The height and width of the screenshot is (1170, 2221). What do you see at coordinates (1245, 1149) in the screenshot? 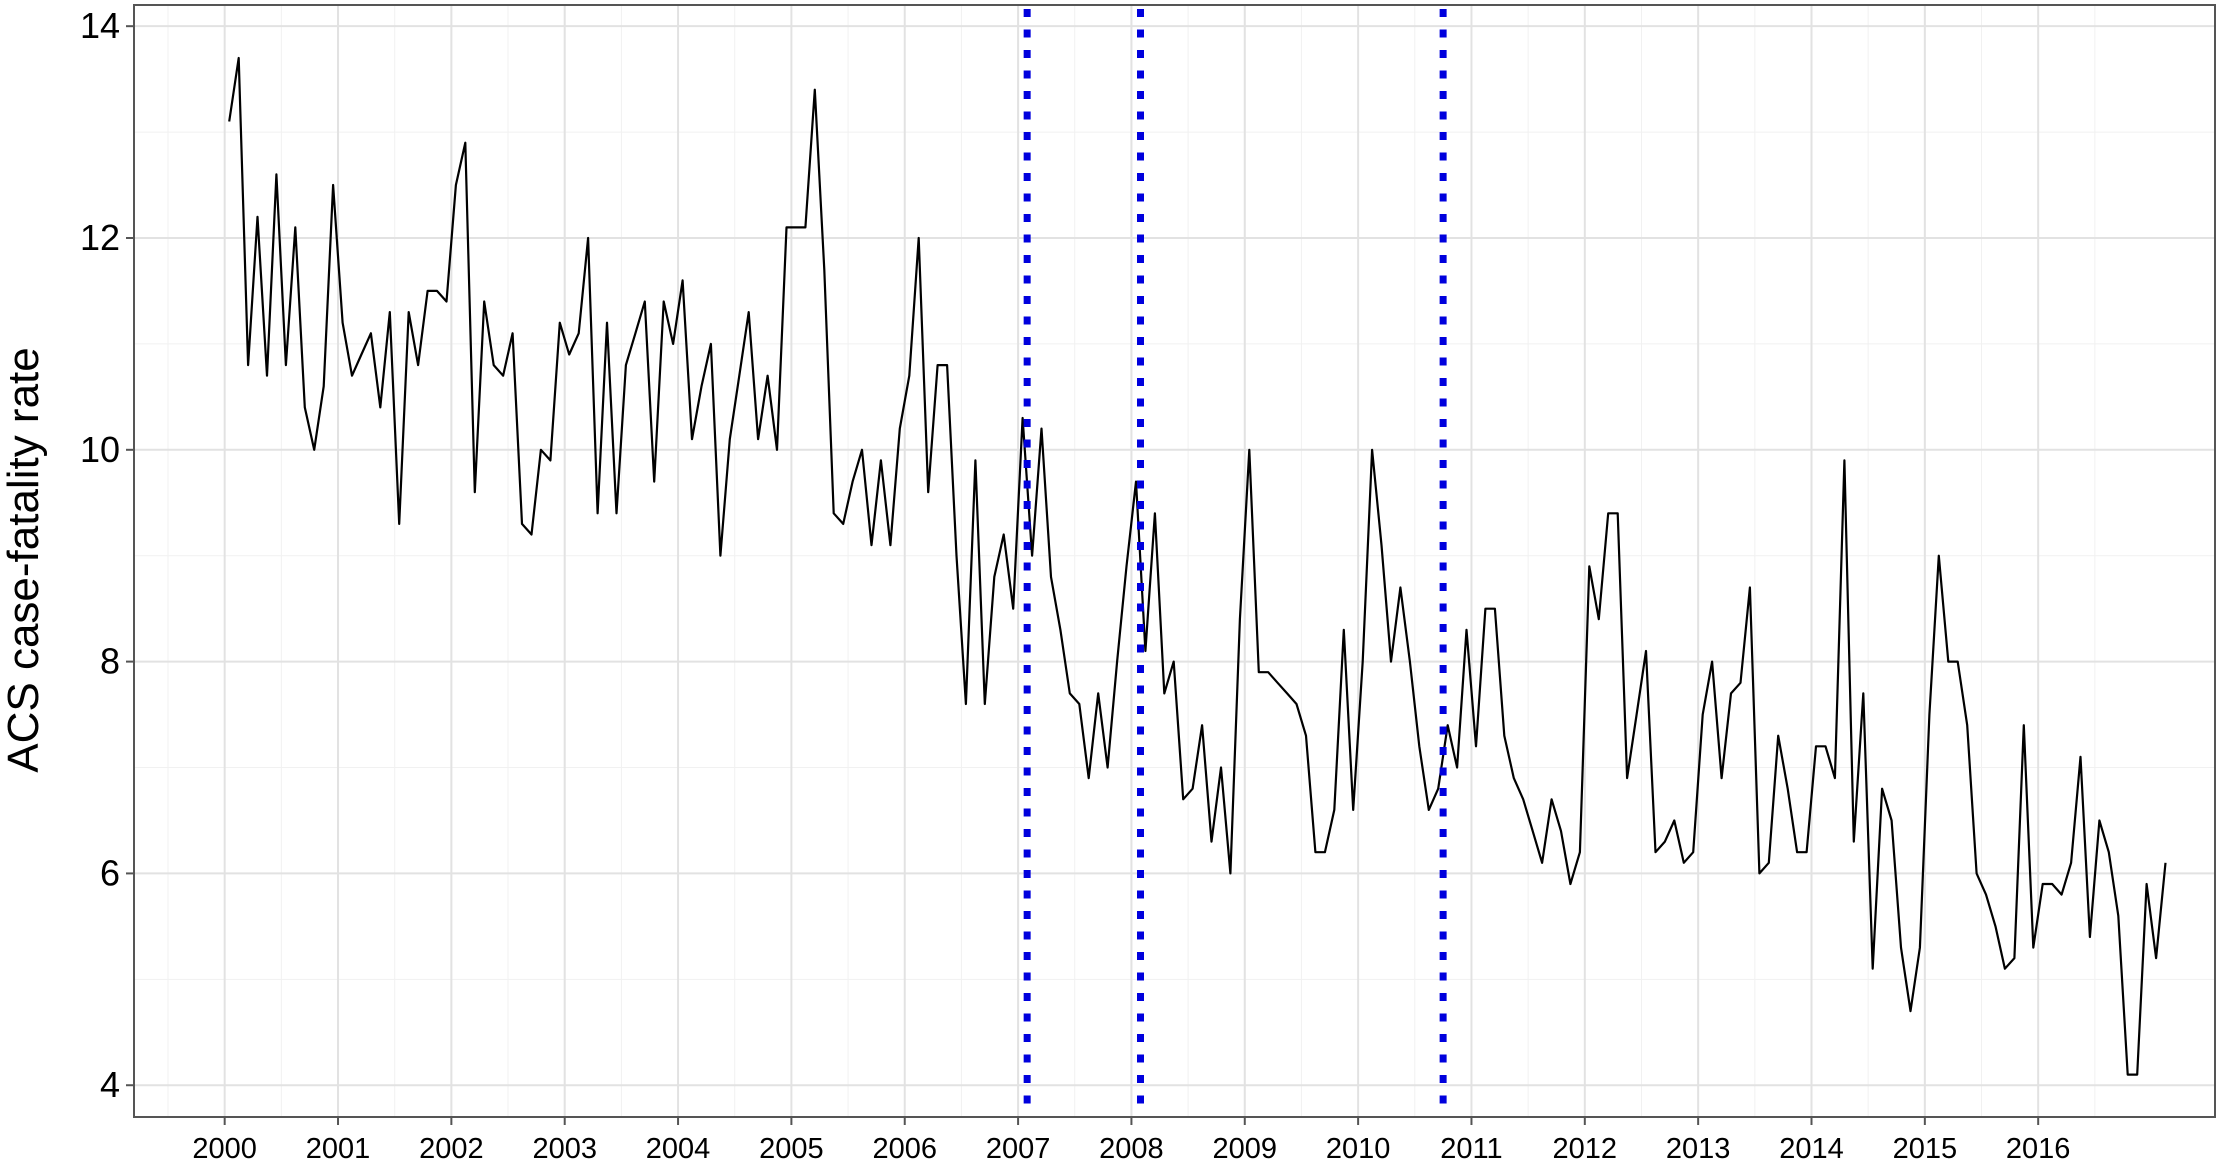
I see `x-tick-label: 2009` at bounding box center [1245, 1149].